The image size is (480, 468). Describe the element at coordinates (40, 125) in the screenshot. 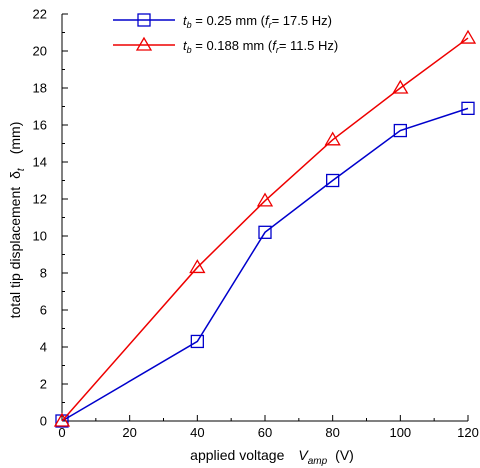

I see `y-tick-label: 16` at that location.